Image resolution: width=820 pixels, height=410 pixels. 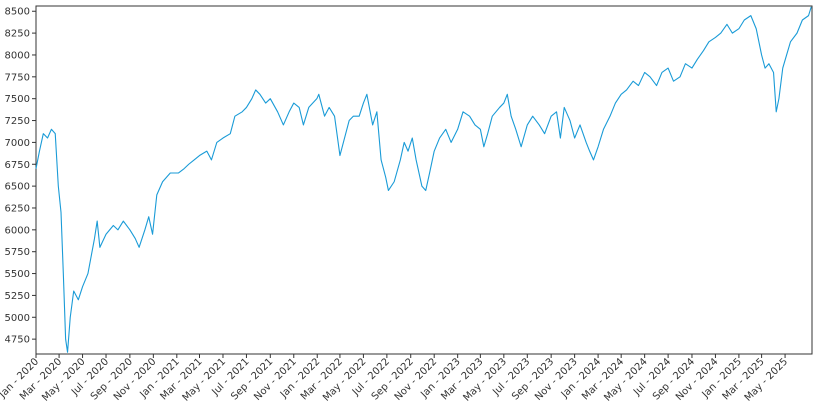 What do you see at coordinates (17, 143) in the screenshot?
I see `y-tick-label: 7000` at bounding box center [17, 143].